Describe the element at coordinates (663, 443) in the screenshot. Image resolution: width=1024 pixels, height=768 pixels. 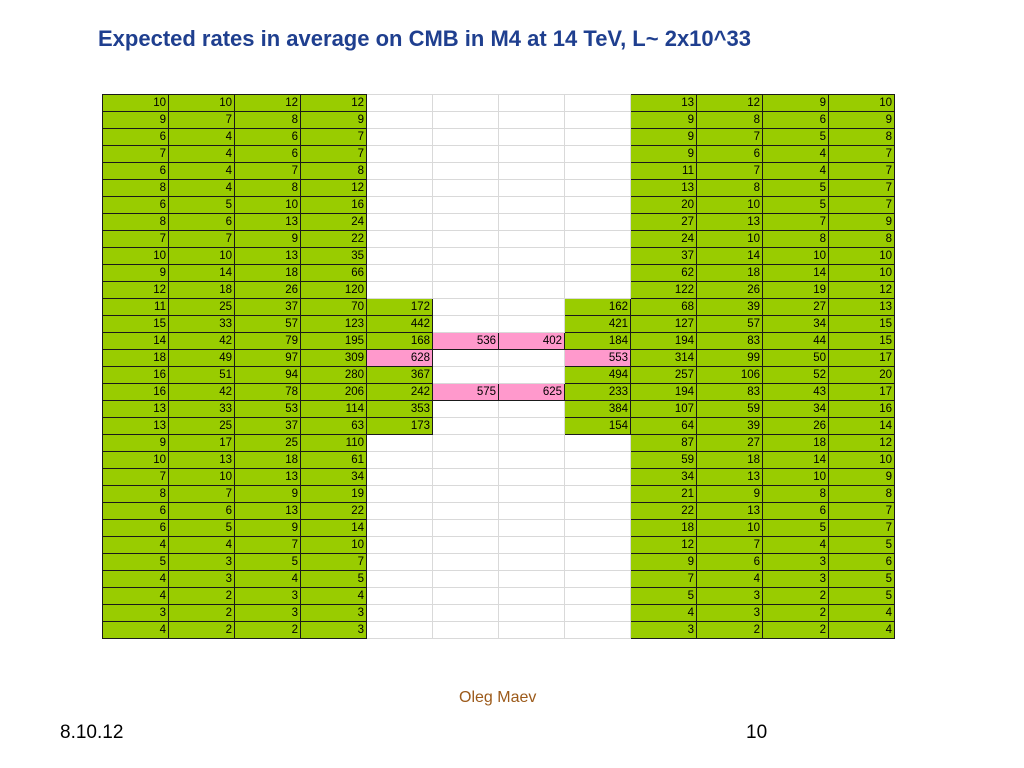
I see `table-cell: 87` at that location.